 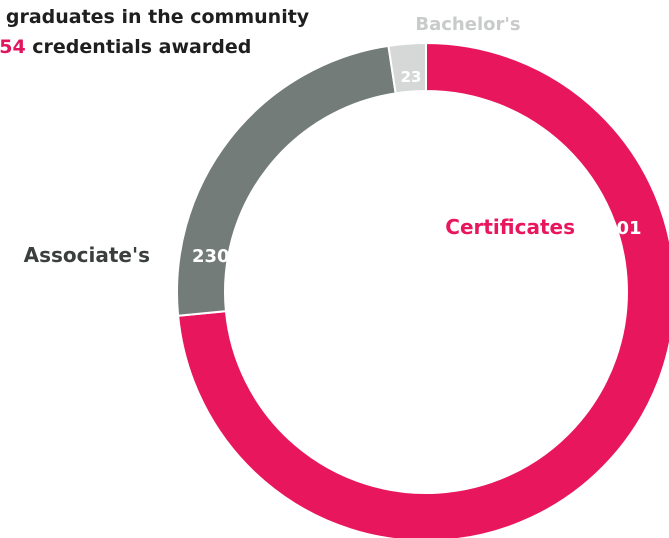 I want to click on graduates-stat: 4 graduates in the community, so click(x=154, y=17).